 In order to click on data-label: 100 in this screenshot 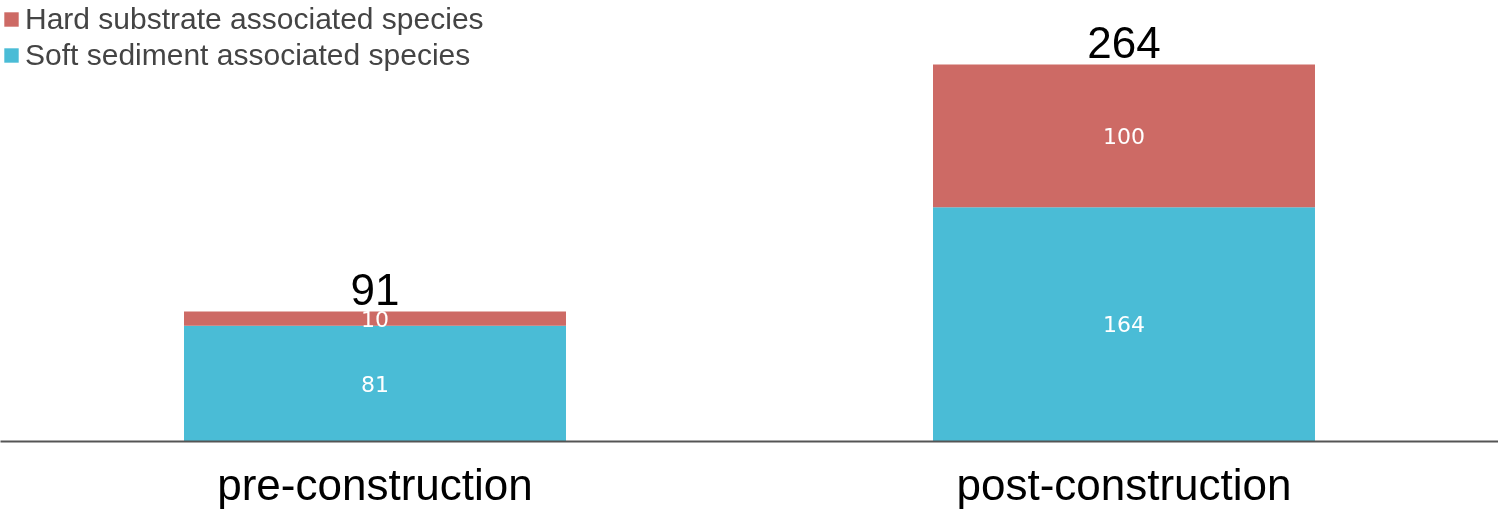, I will do `click(1124, 136)`.